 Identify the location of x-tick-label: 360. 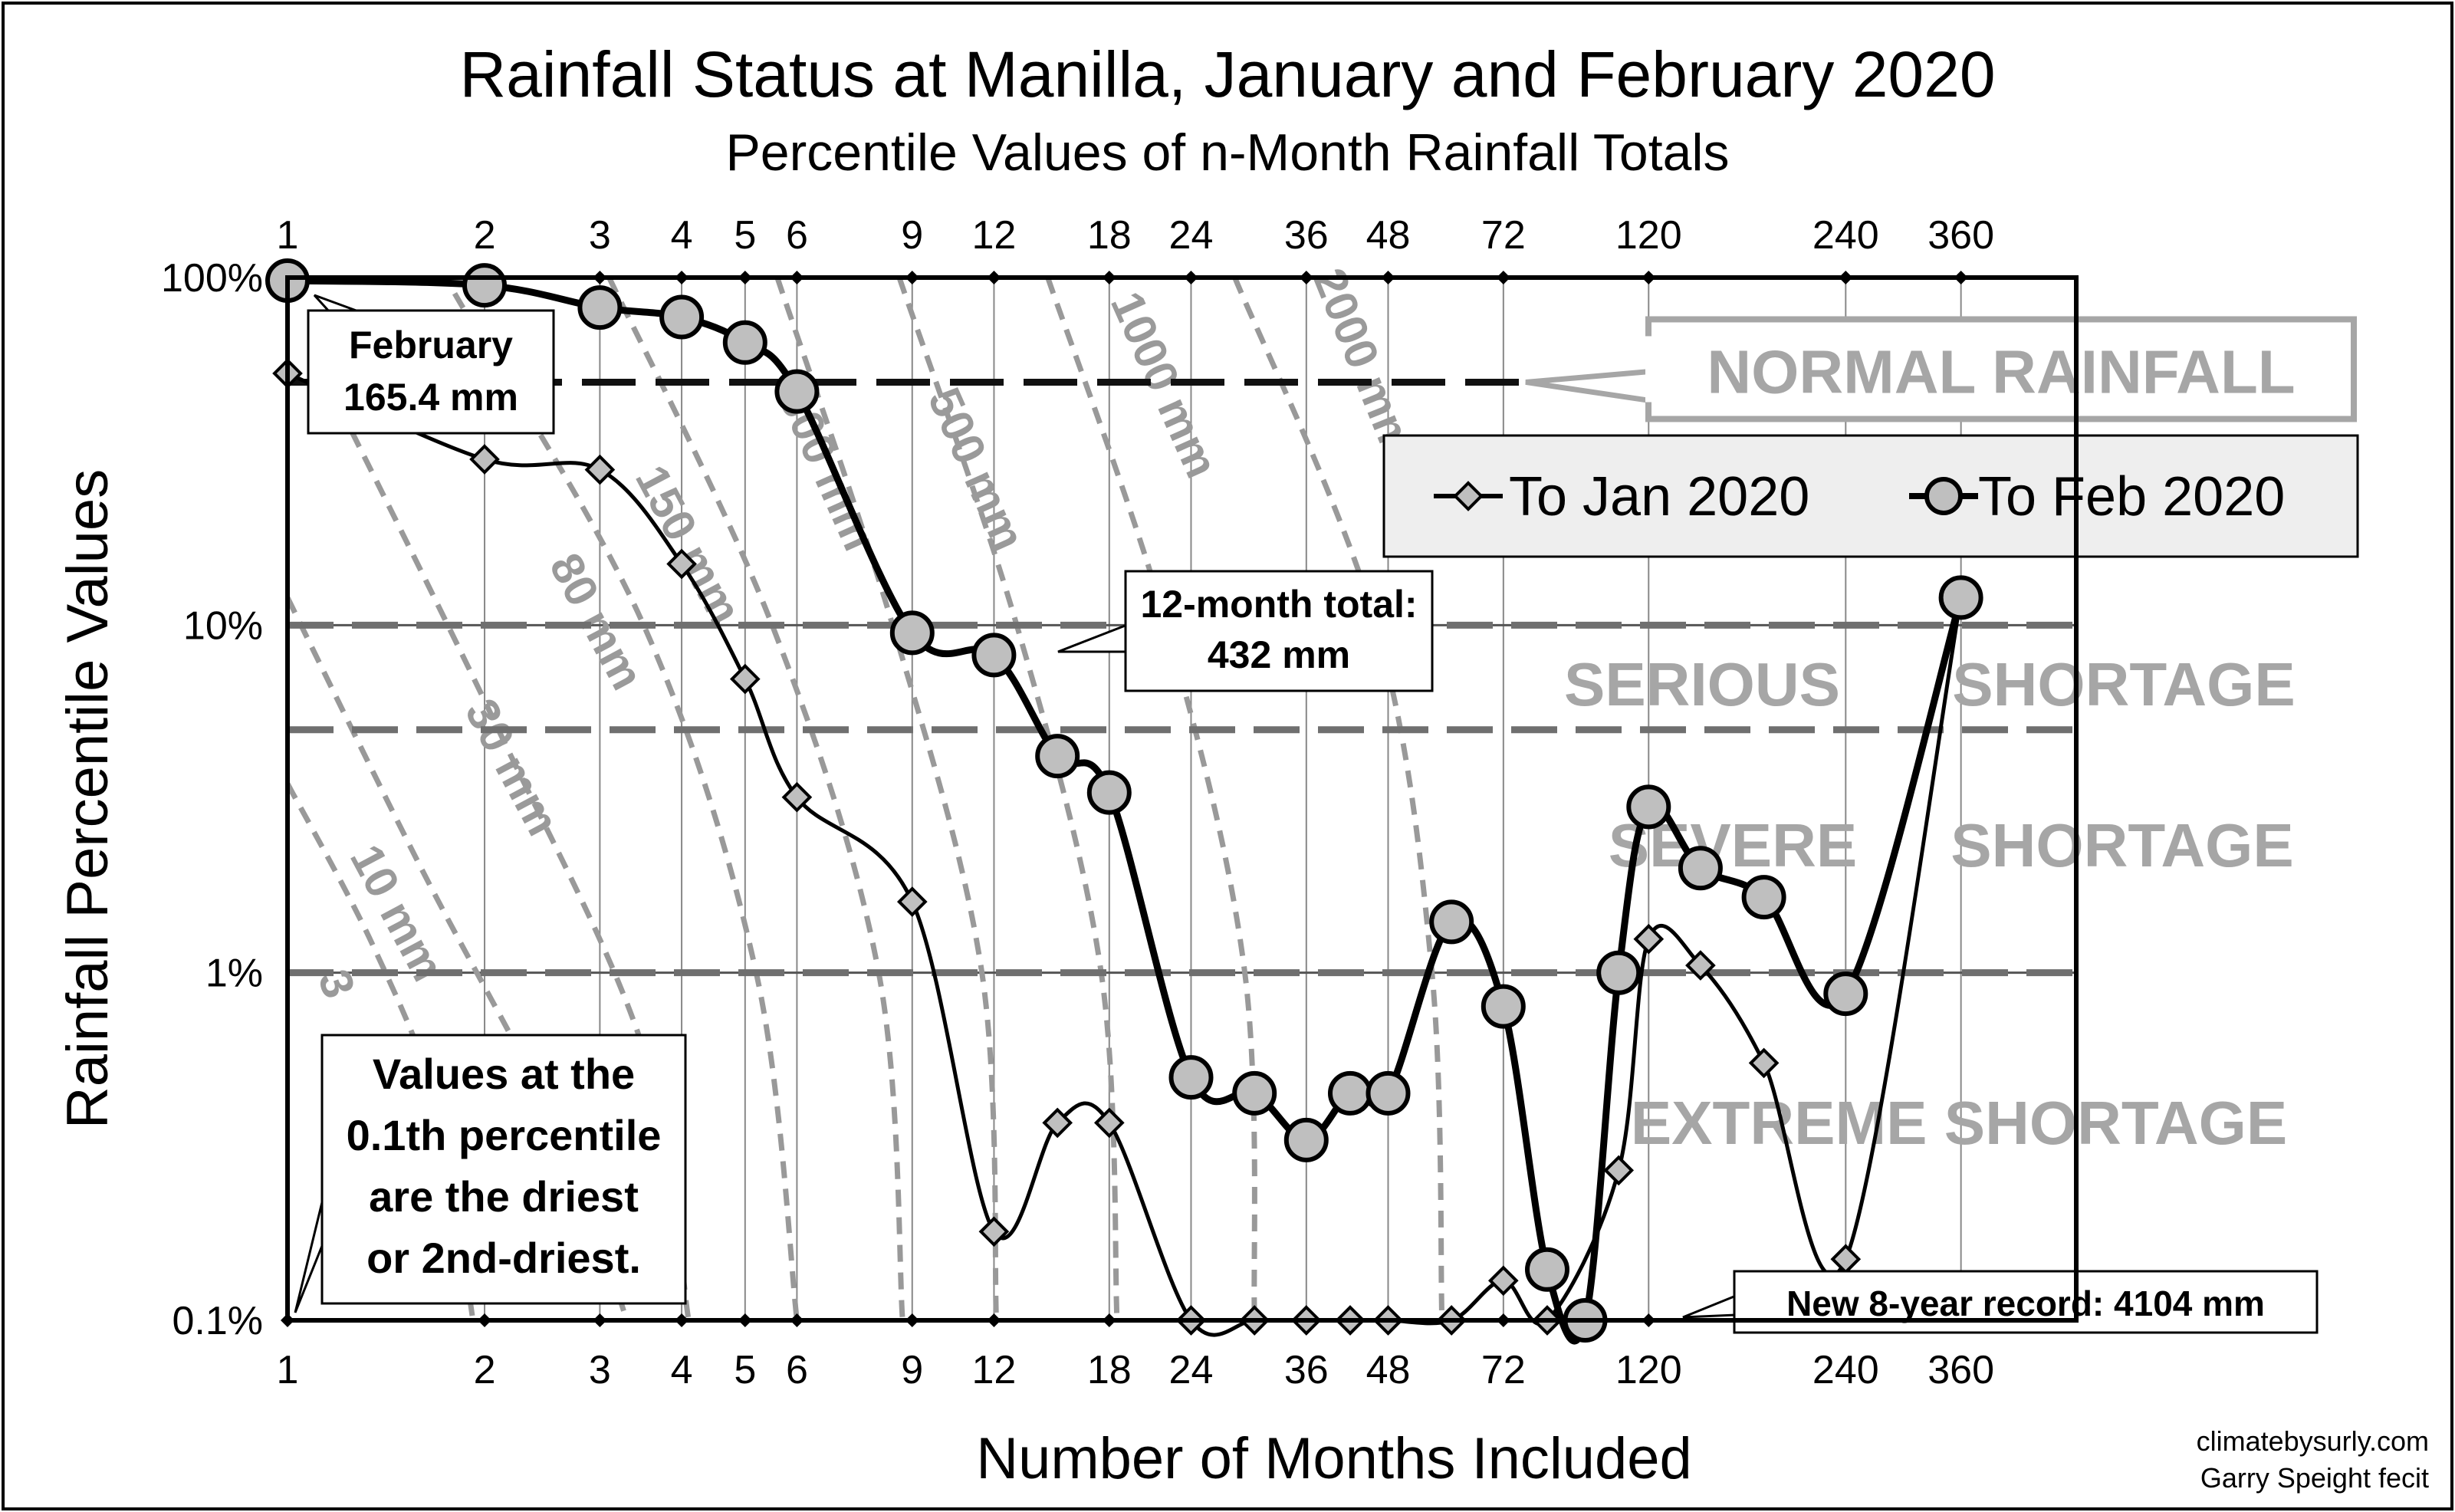
(1961, 1370).